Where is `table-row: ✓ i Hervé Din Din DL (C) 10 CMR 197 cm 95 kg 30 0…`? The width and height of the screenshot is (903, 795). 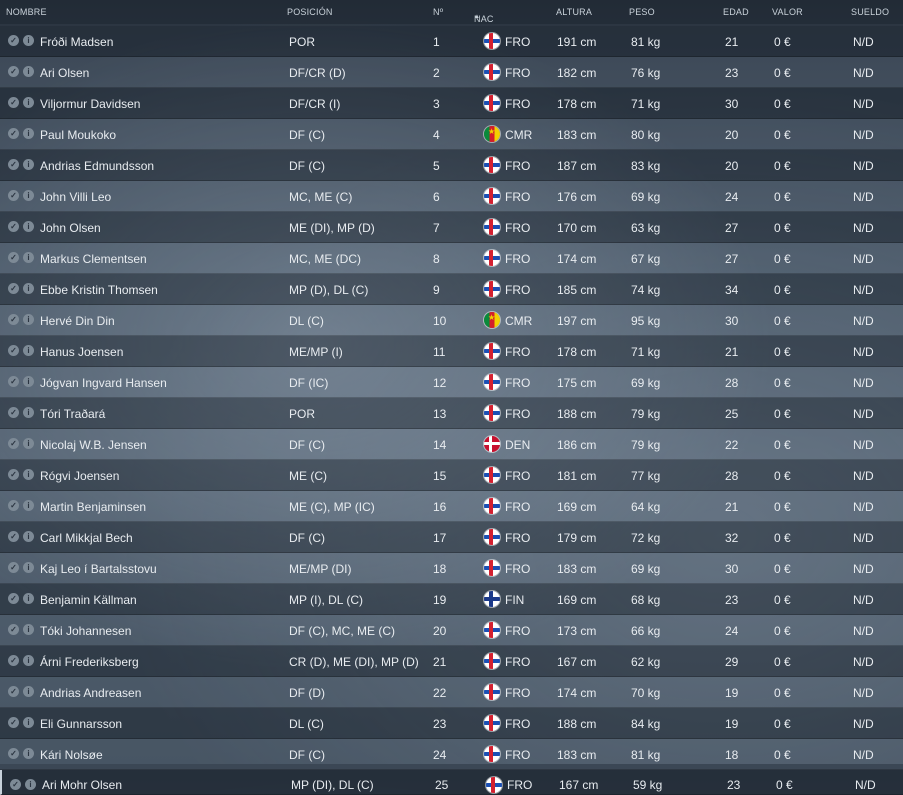 table-row: ✓ i Hervé Din Din DL (C) 10 CMR 197 cm 95 kg 30 0… is located at coordinates (451, 320).